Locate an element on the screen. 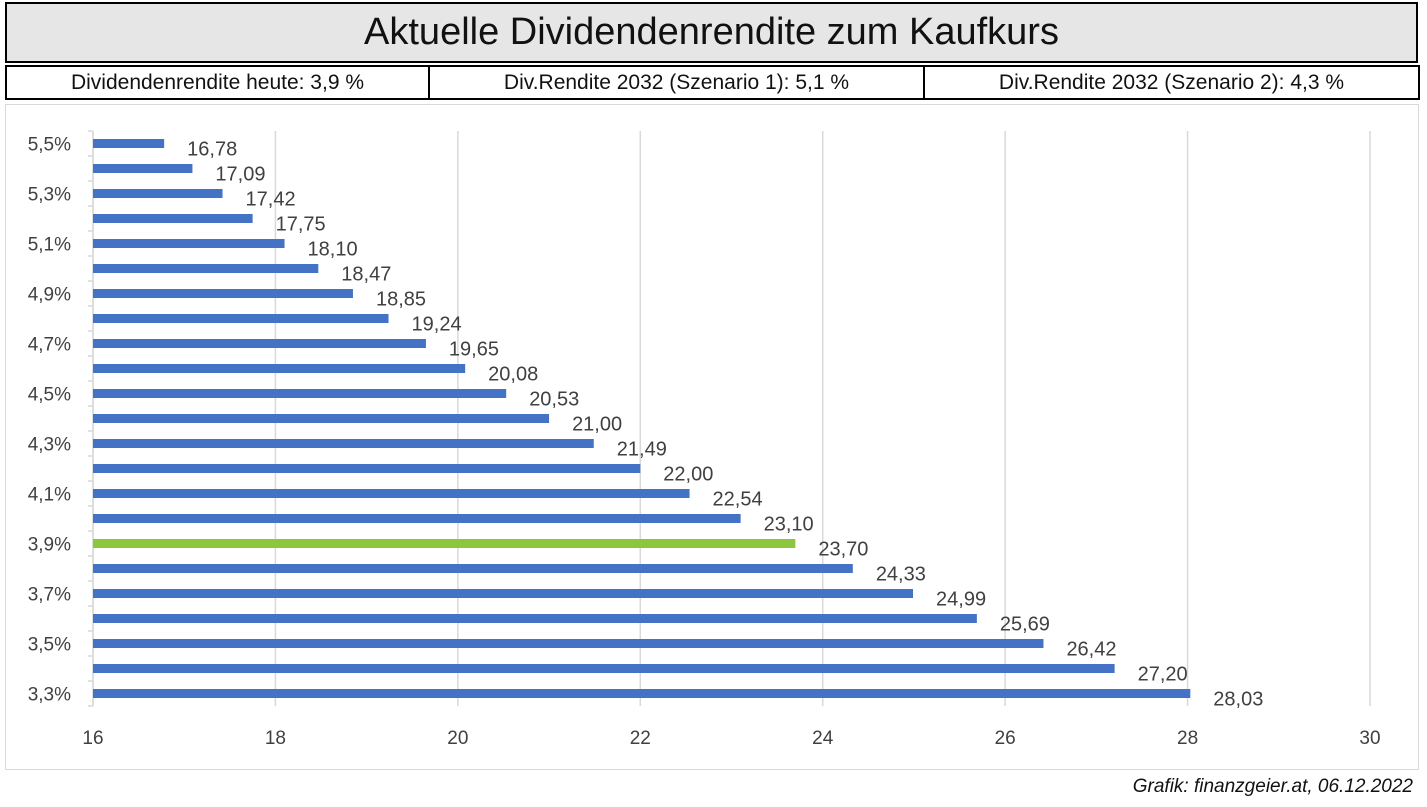 Image resolution: width=1427 pixels, height=807 pixels. bar-value-label: 23,10 is located at coordinates (789, 525).